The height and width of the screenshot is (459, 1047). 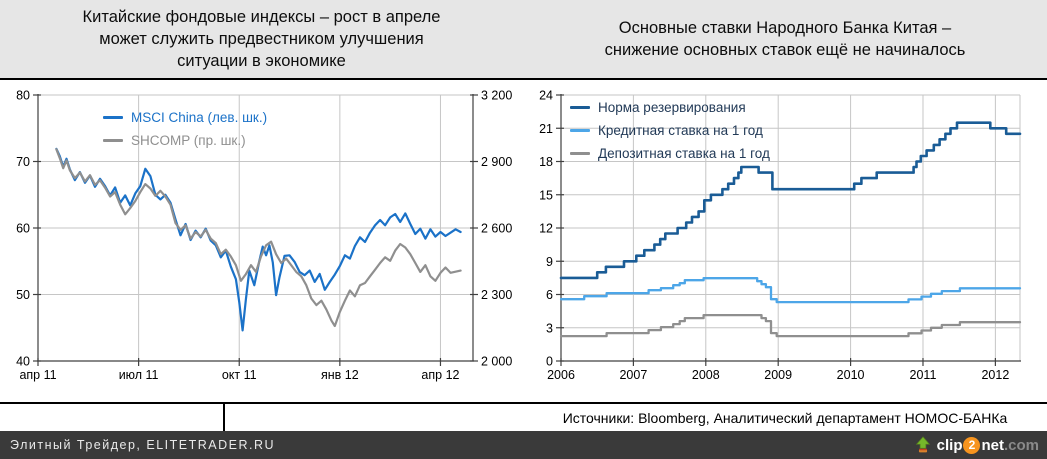 What do you see at coordinates (199, 117) in the screenshot?
I see `legend-label: MSCI China (лев. шк.)` at bounding box center [199, 117].